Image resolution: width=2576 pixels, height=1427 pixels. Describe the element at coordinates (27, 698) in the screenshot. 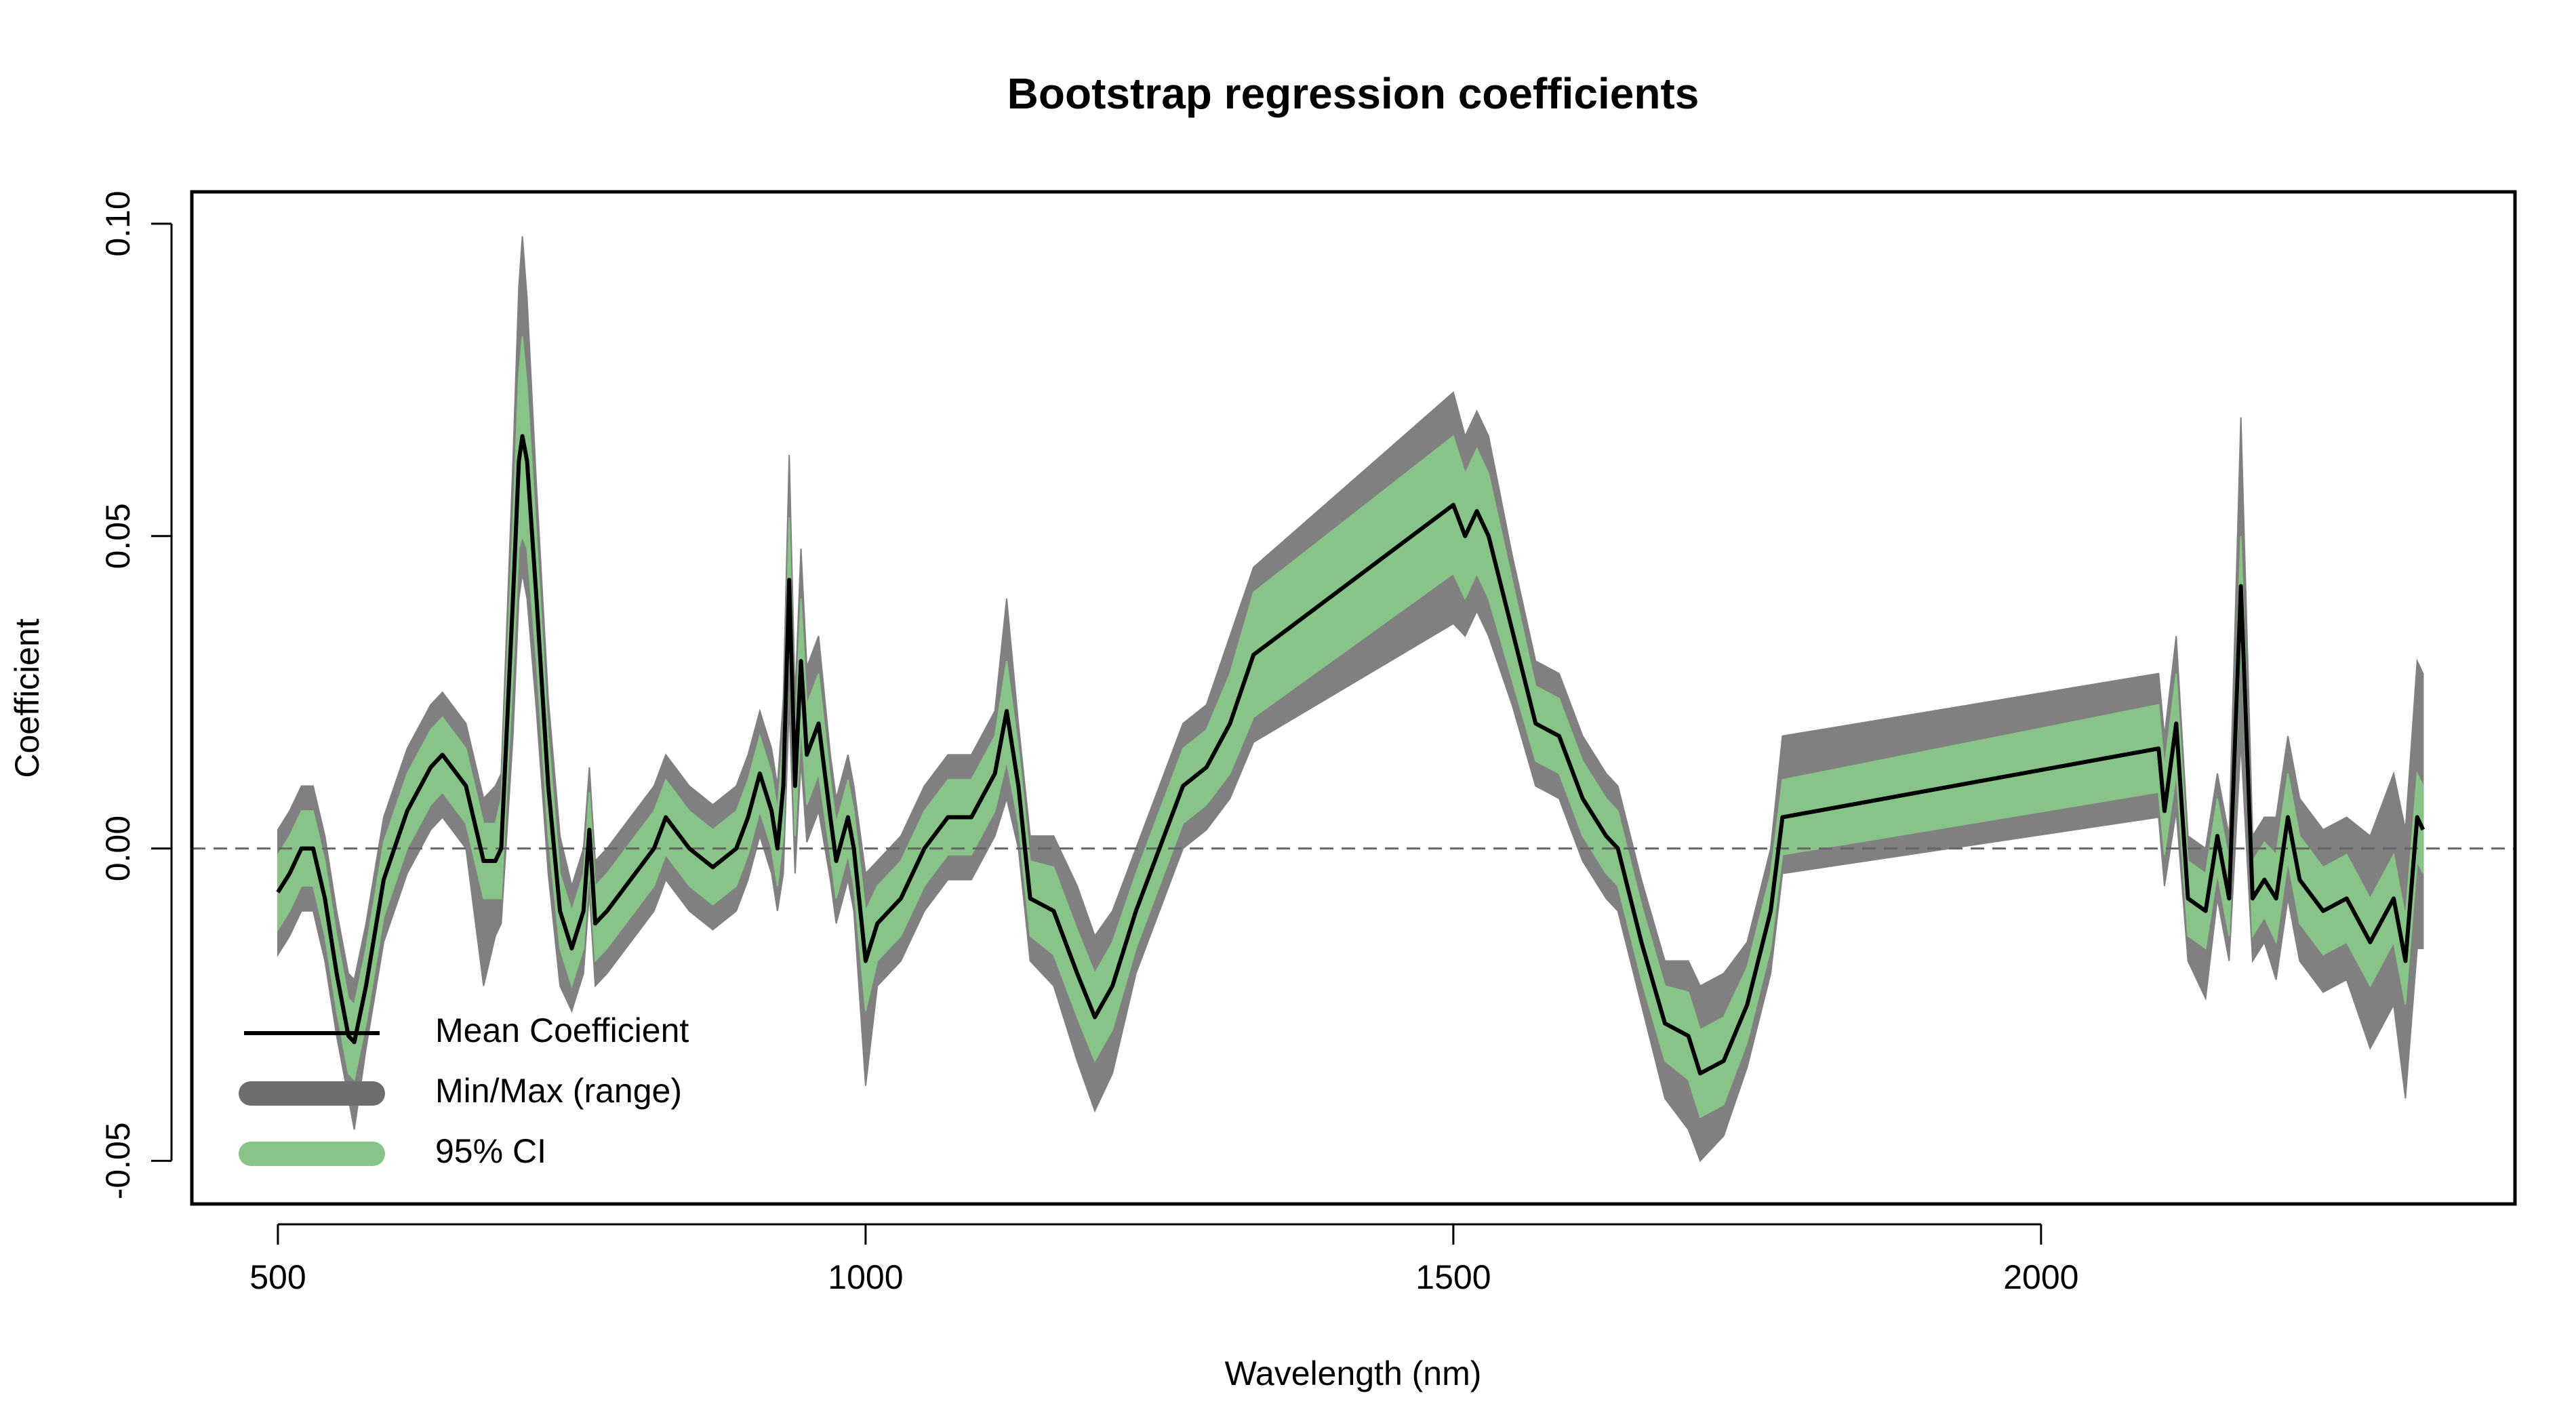

I see `y-axis-label: Coefficient` at that location.